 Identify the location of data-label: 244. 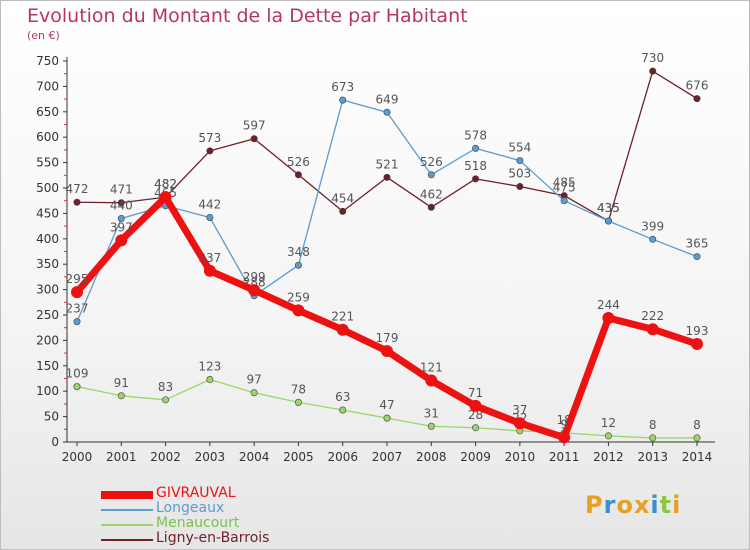
(608, 305).